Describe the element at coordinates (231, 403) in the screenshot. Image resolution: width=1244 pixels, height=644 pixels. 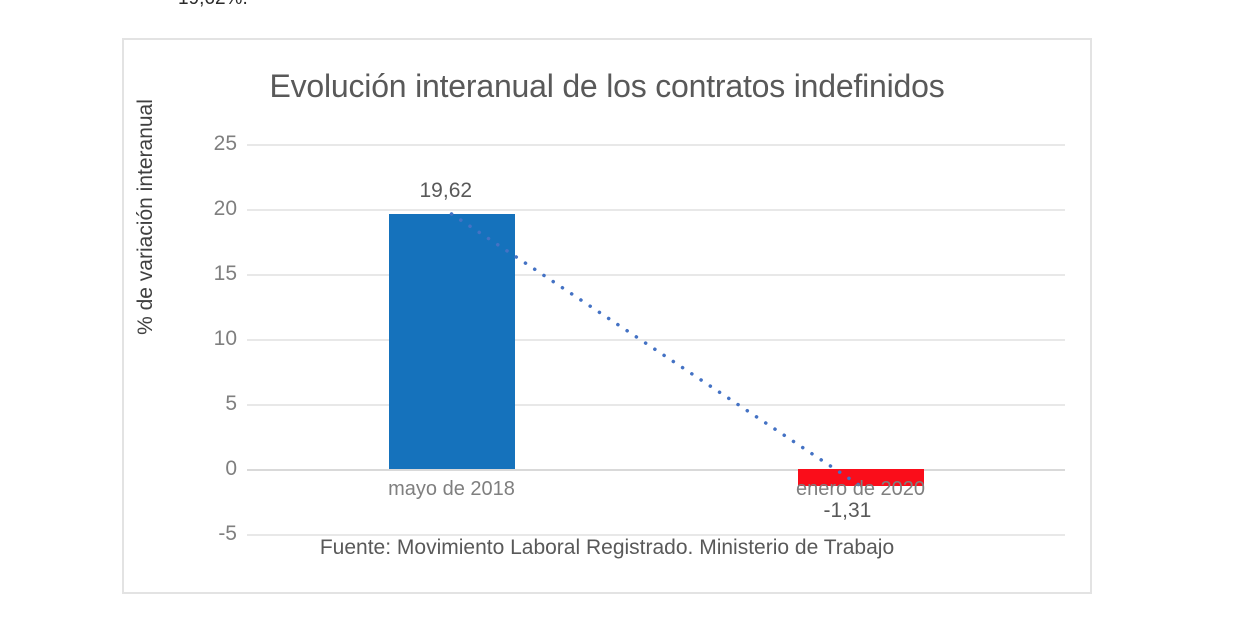
I see `y-axis-tick-5: 5` at that location.